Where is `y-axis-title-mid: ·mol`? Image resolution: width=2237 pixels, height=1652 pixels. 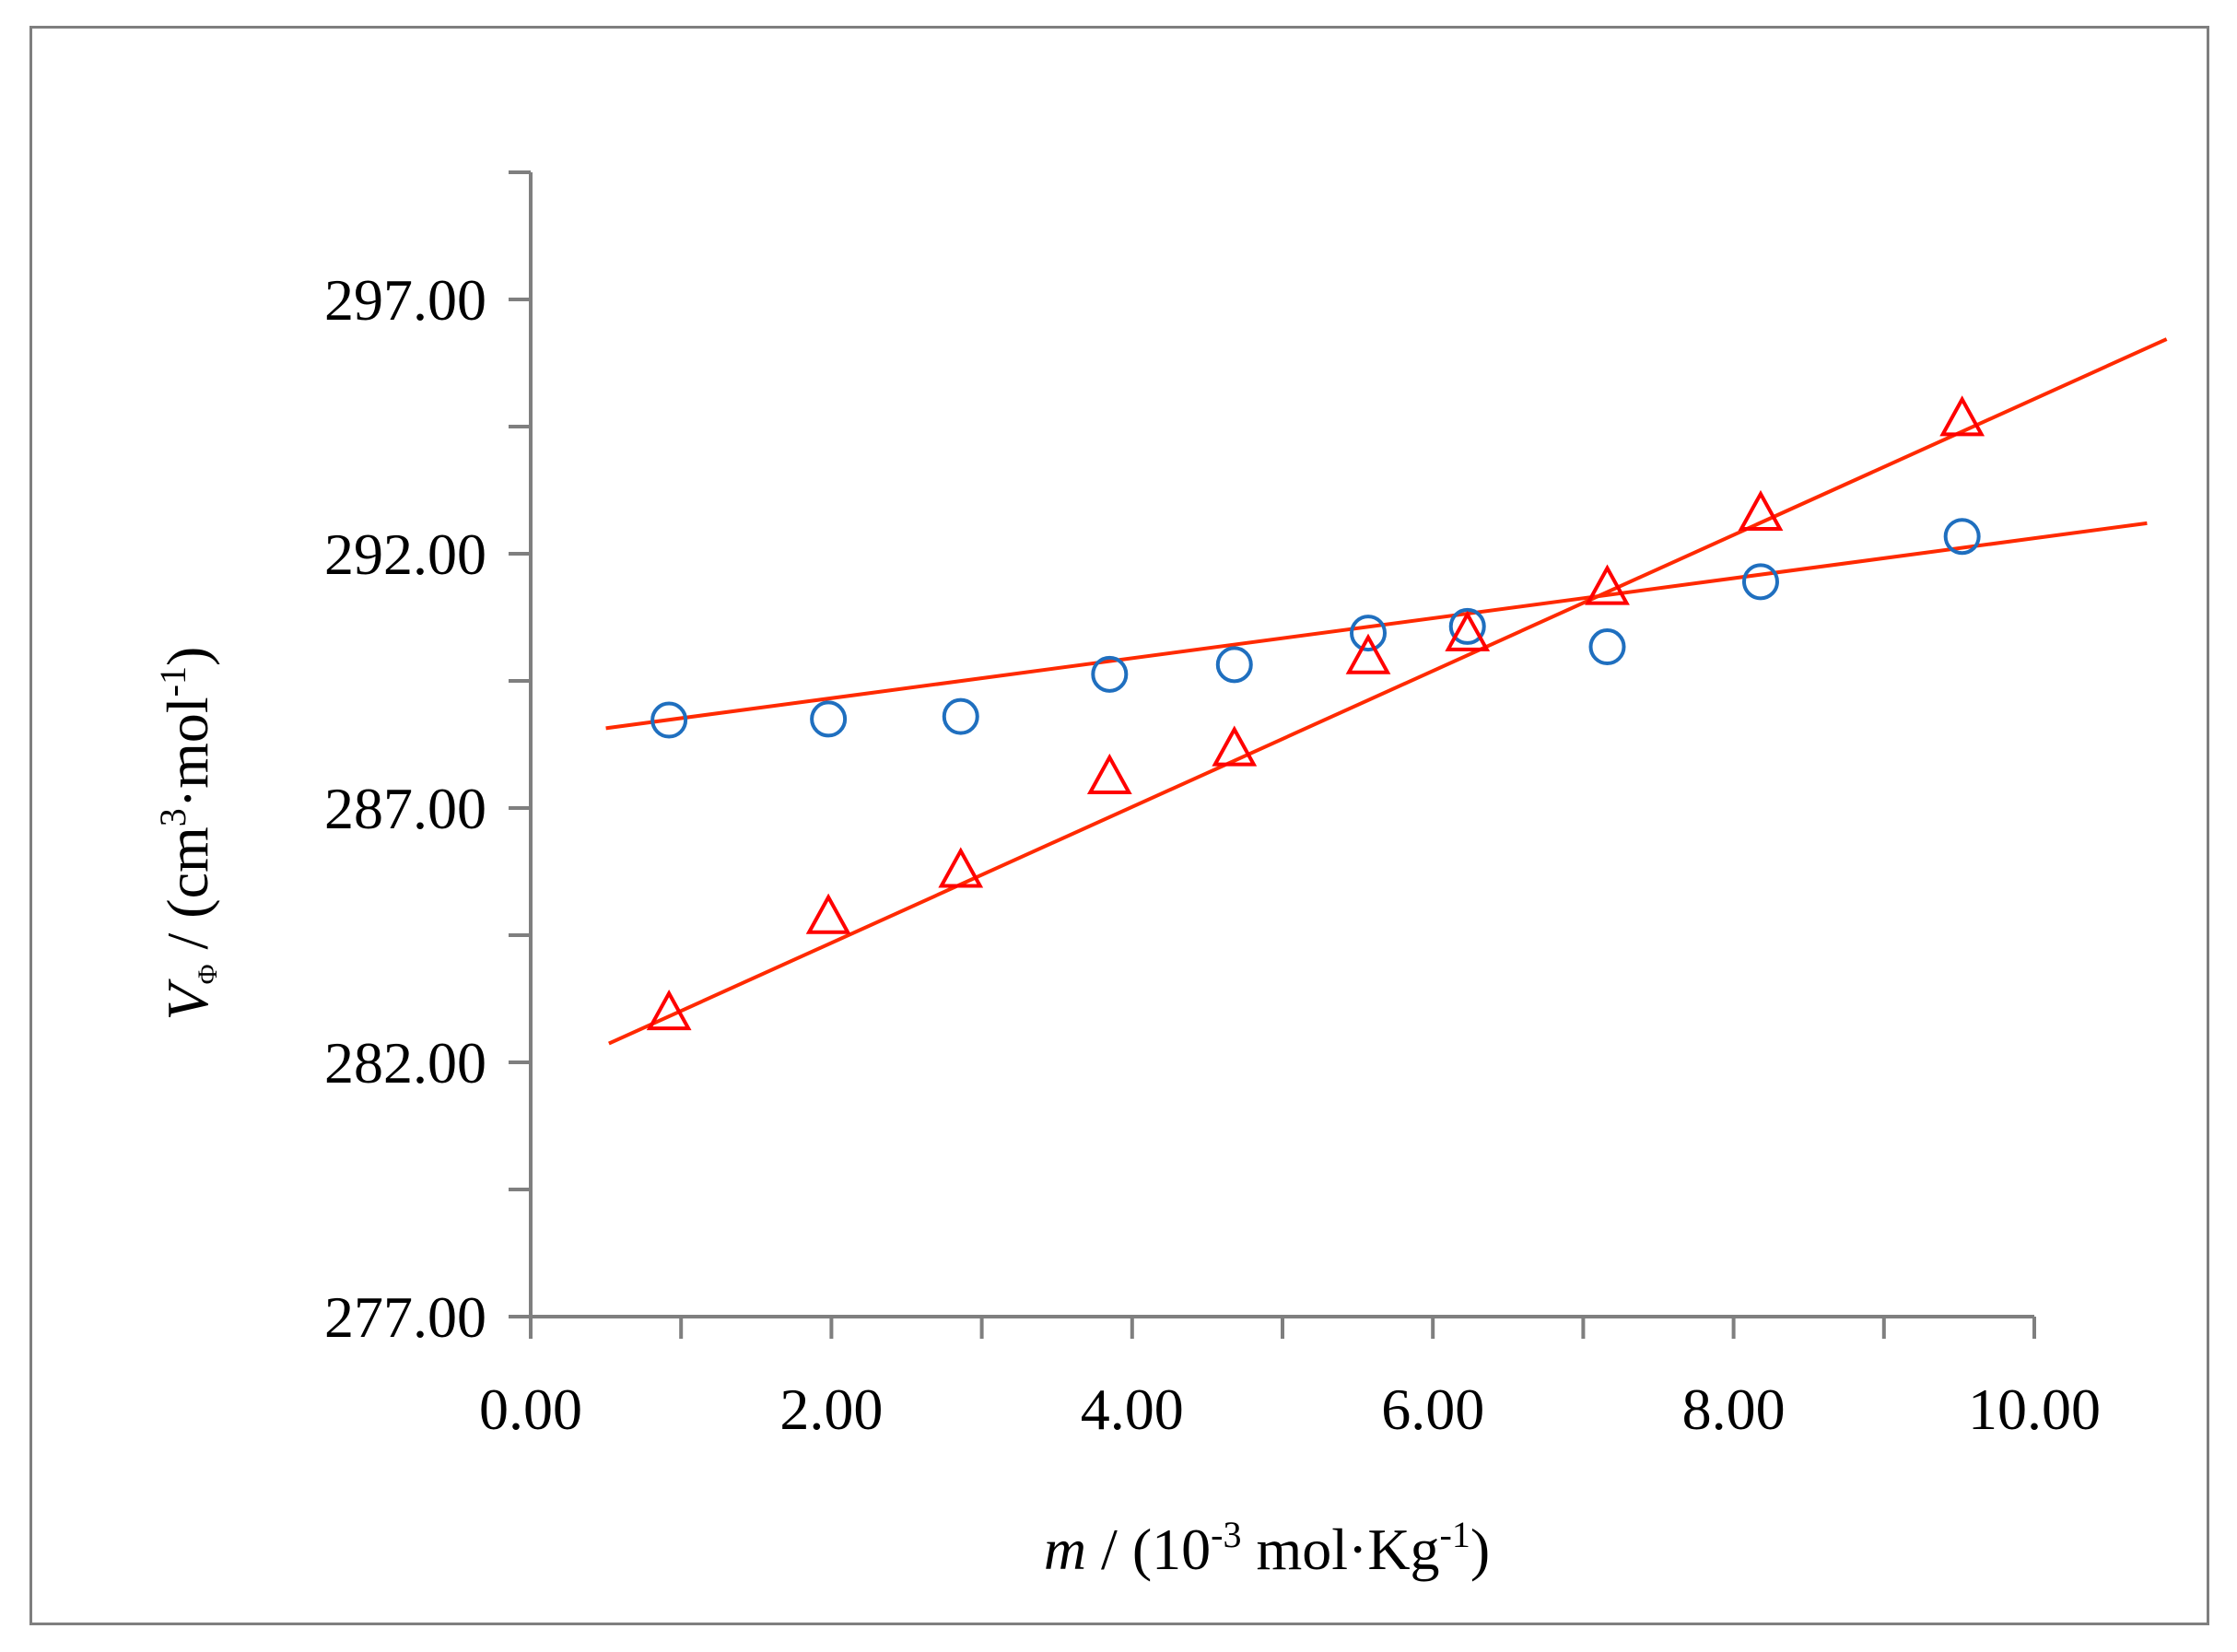 y-axis-title-mid: ·mol is located at coordinates (187, 752).